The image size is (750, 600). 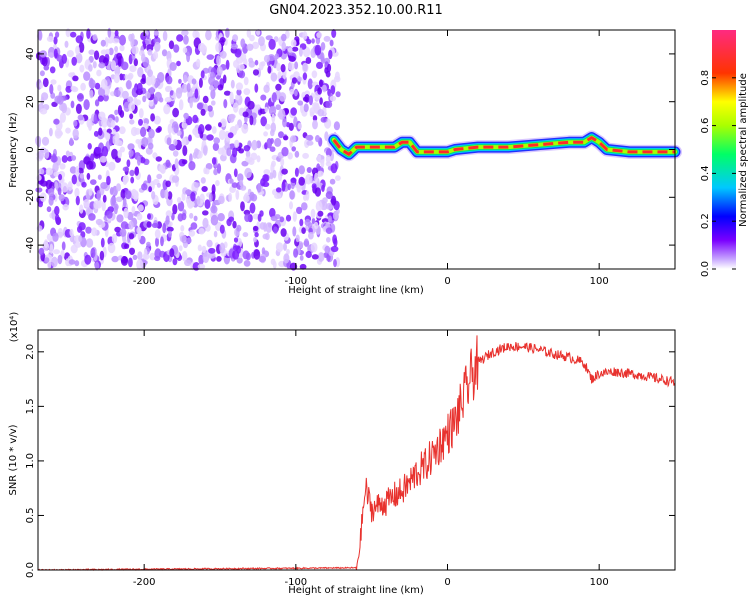 What do you see at coordinates (356, 290) in the screenshot?
I see `spectrogram-x-axis-label: Height of straight line (km)` at bounding box center [356, 290].